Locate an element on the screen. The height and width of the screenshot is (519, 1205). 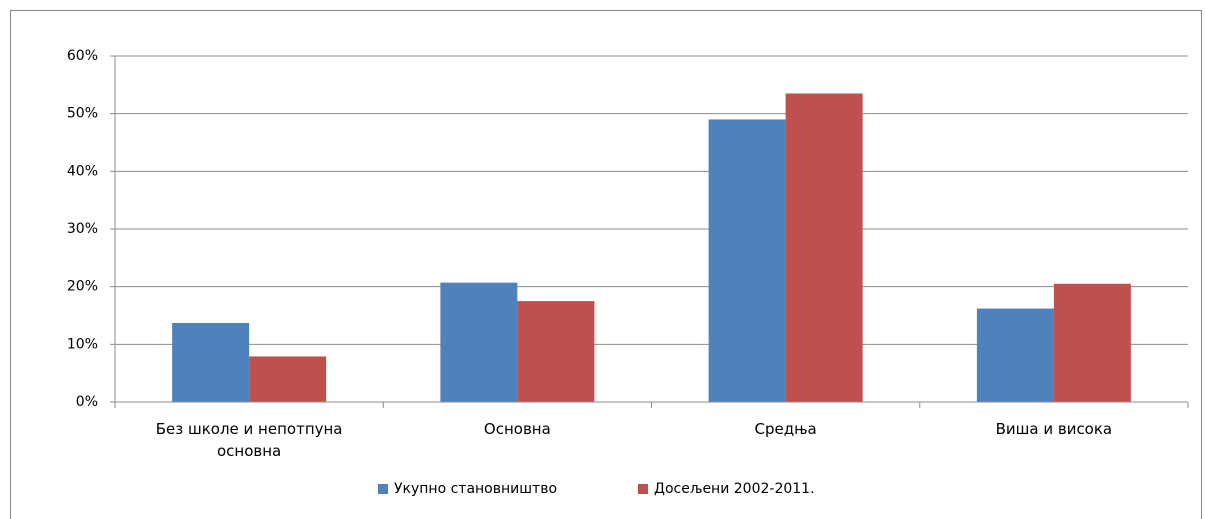
legend-label: Досељени 2002-2011. is located at coordinates (734, 489).